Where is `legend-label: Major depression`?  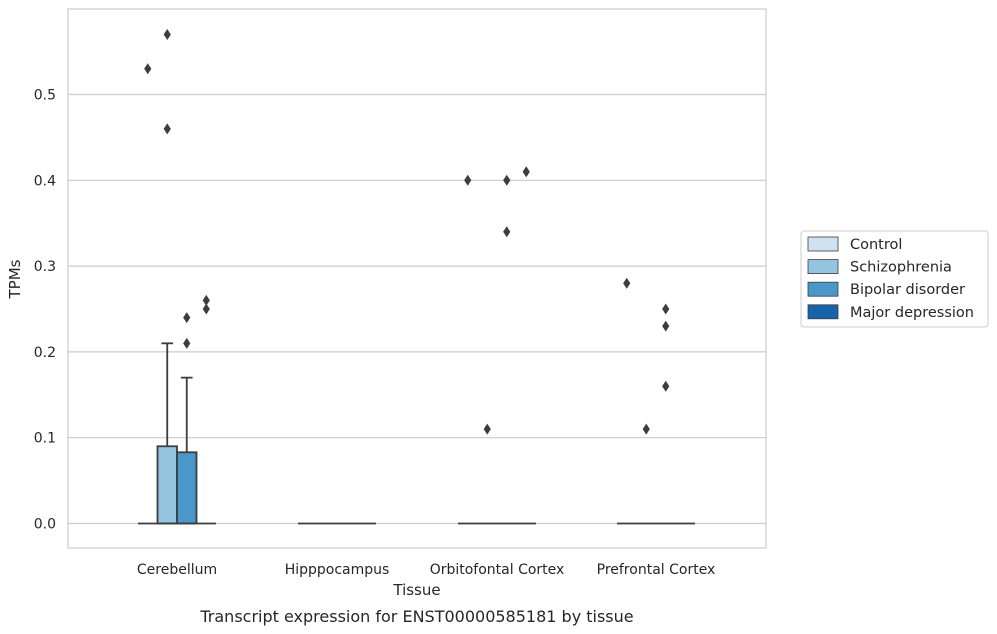 legend-label: Major depression is located at coordinates (912, 313).